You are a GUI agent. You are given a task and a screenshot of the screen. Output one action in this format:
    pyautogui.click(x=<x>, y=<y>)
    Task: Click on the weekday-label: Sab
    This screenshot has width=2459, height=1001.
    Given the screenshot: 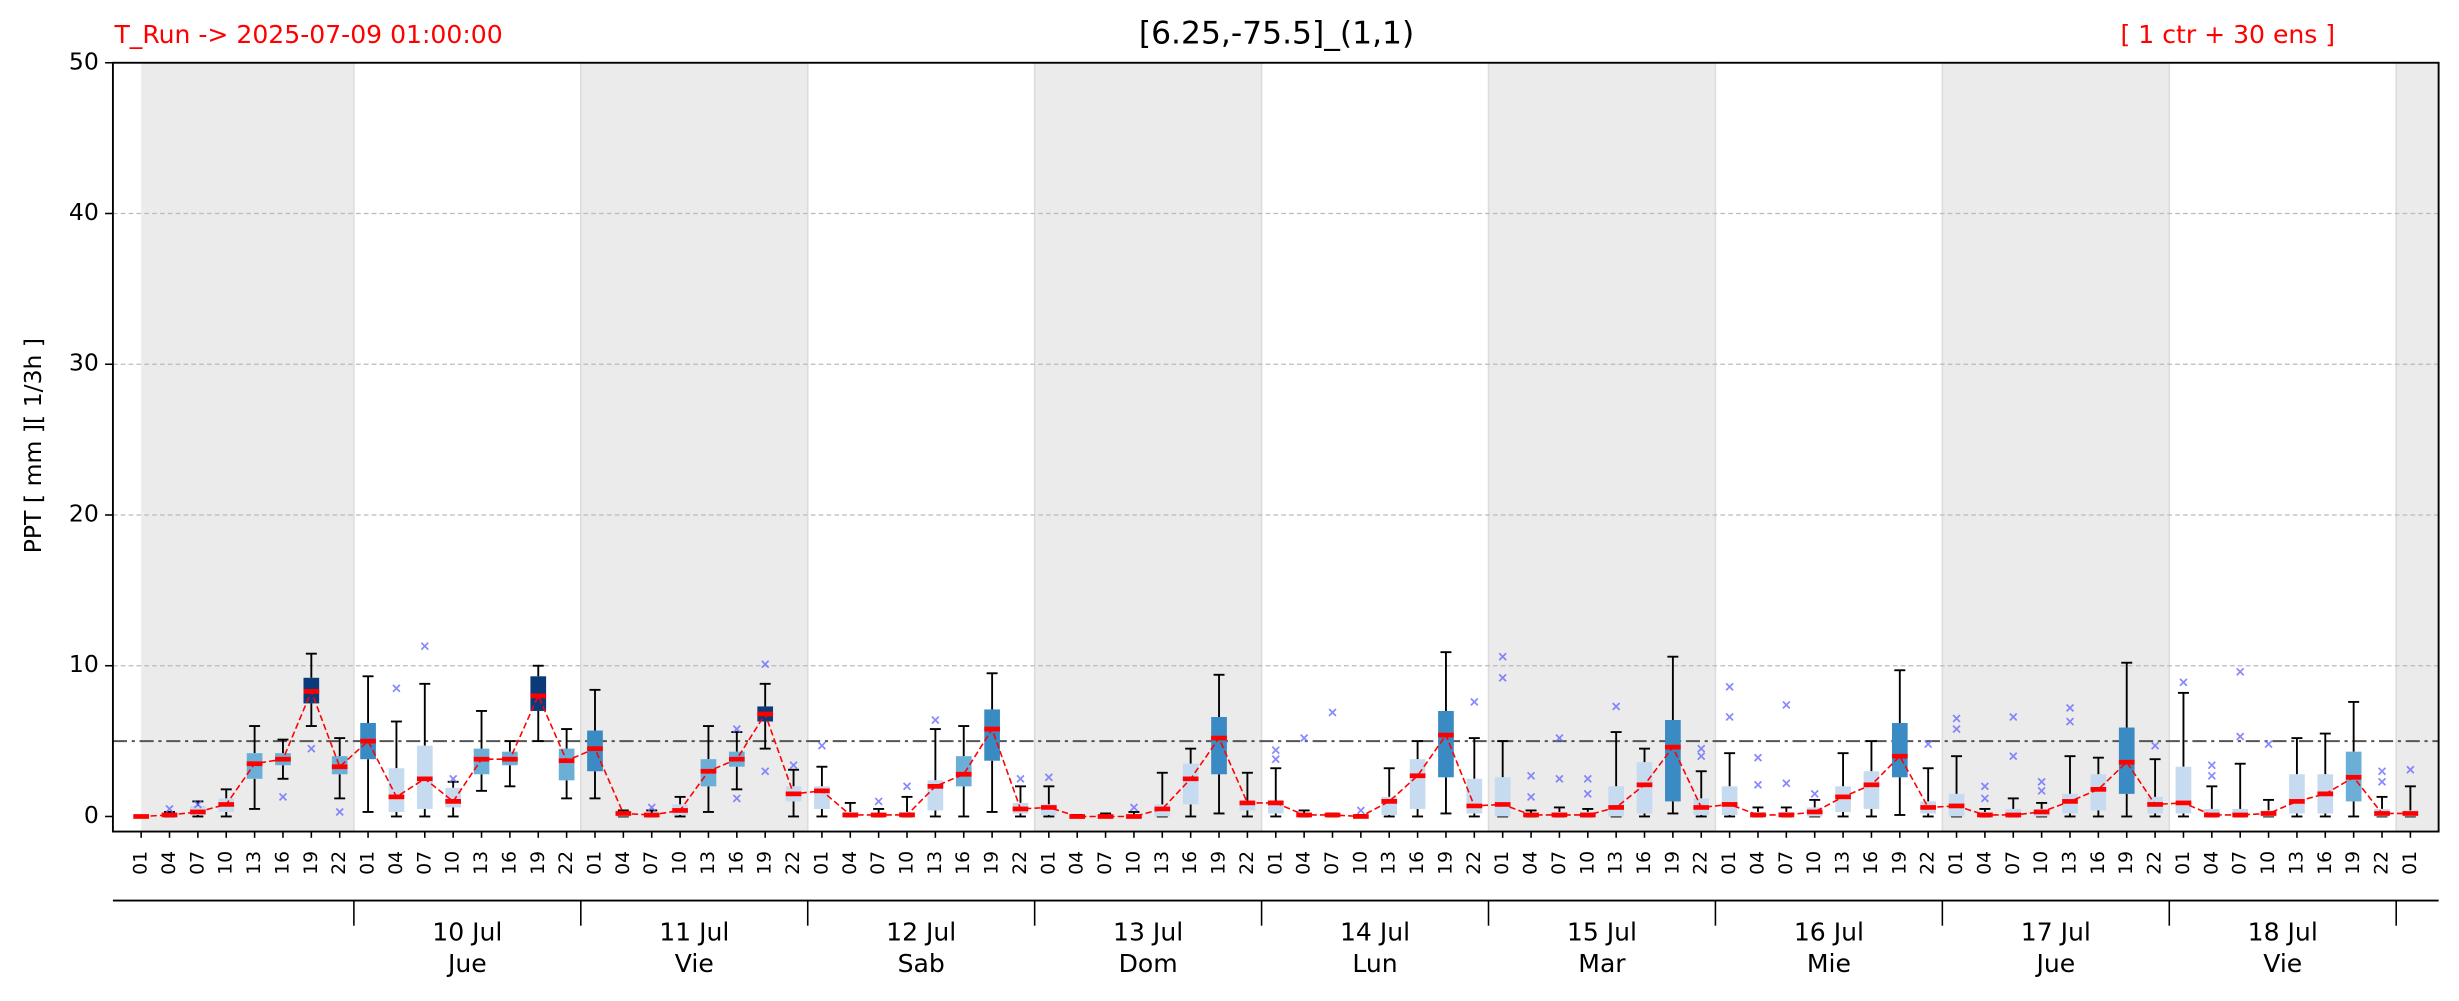 What is the action you would take?
    pyautogui.click(x=921, y=963)
    